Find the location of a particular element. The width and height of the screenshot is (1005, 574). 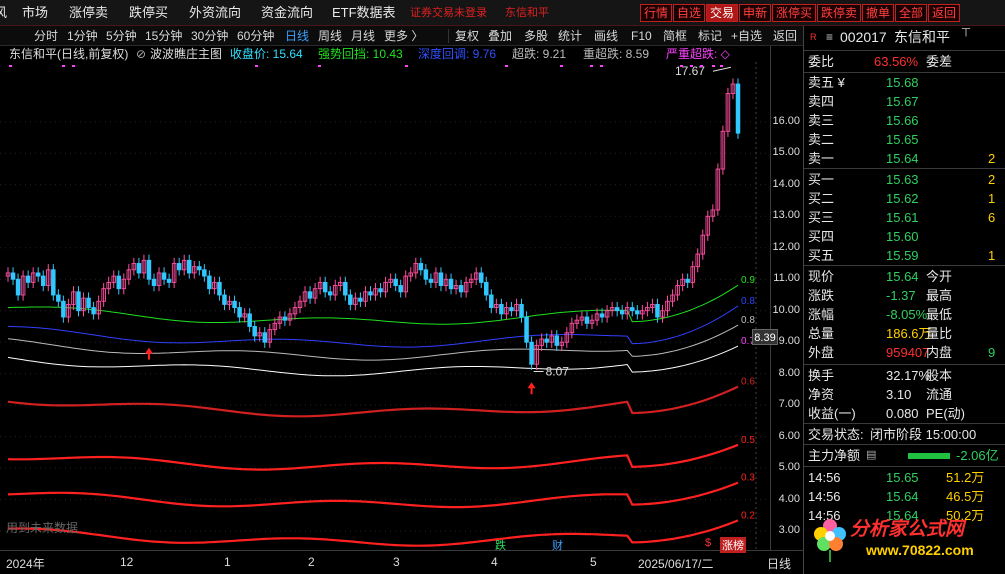

period-1min: 1分钟 is located at coordinates (82, 36).